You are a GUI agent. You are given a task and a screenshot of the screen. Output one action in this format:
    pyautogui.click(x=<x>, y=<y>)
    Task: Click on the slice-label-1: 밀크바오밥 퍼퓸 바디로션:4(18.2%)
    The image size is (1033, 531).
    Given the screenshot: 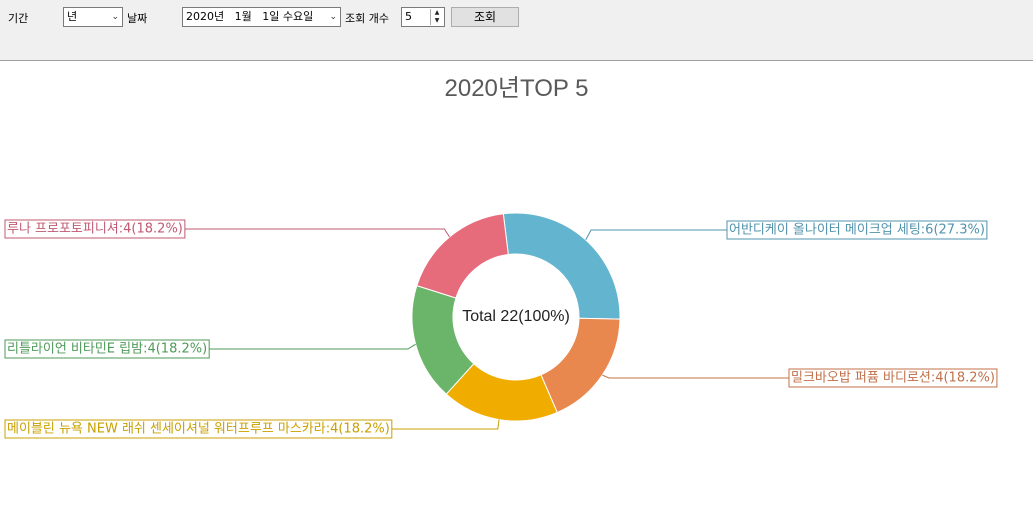 What is the action you would take?
    pyautogui.click(x=893, y=378)
    